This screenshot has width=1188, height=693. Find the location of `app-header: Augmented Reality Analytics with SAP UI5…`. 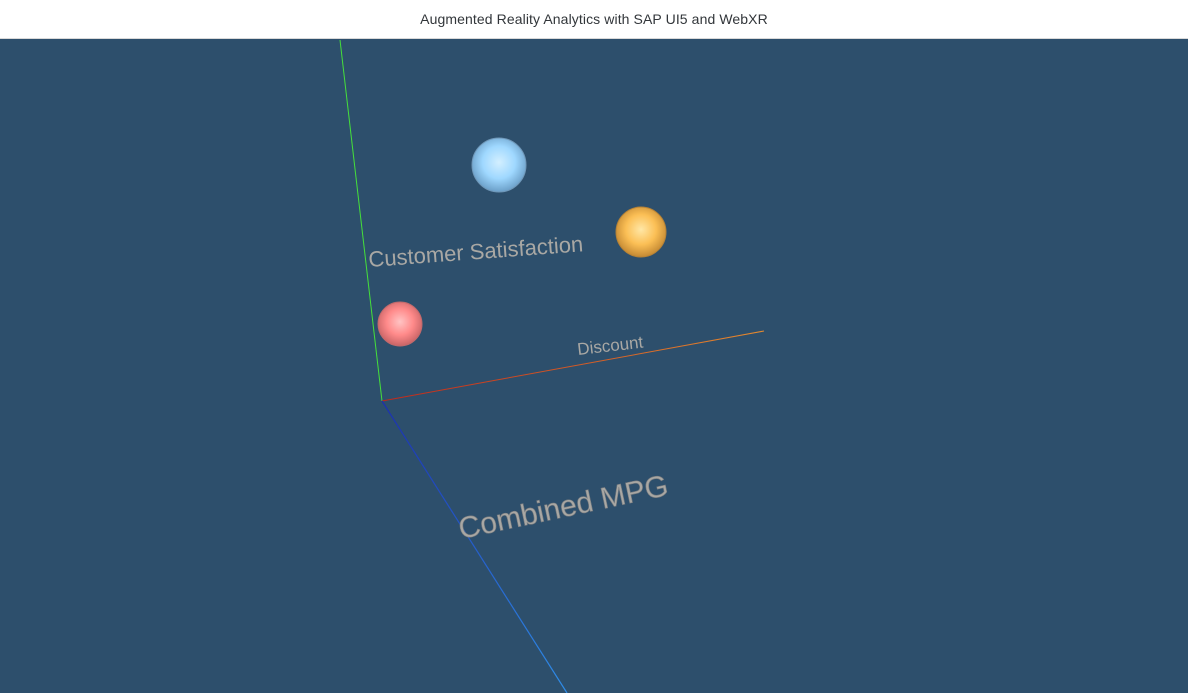

app-header: Augmented Reality Analytics with SAP UI5… is located at coordinates (594, 19).